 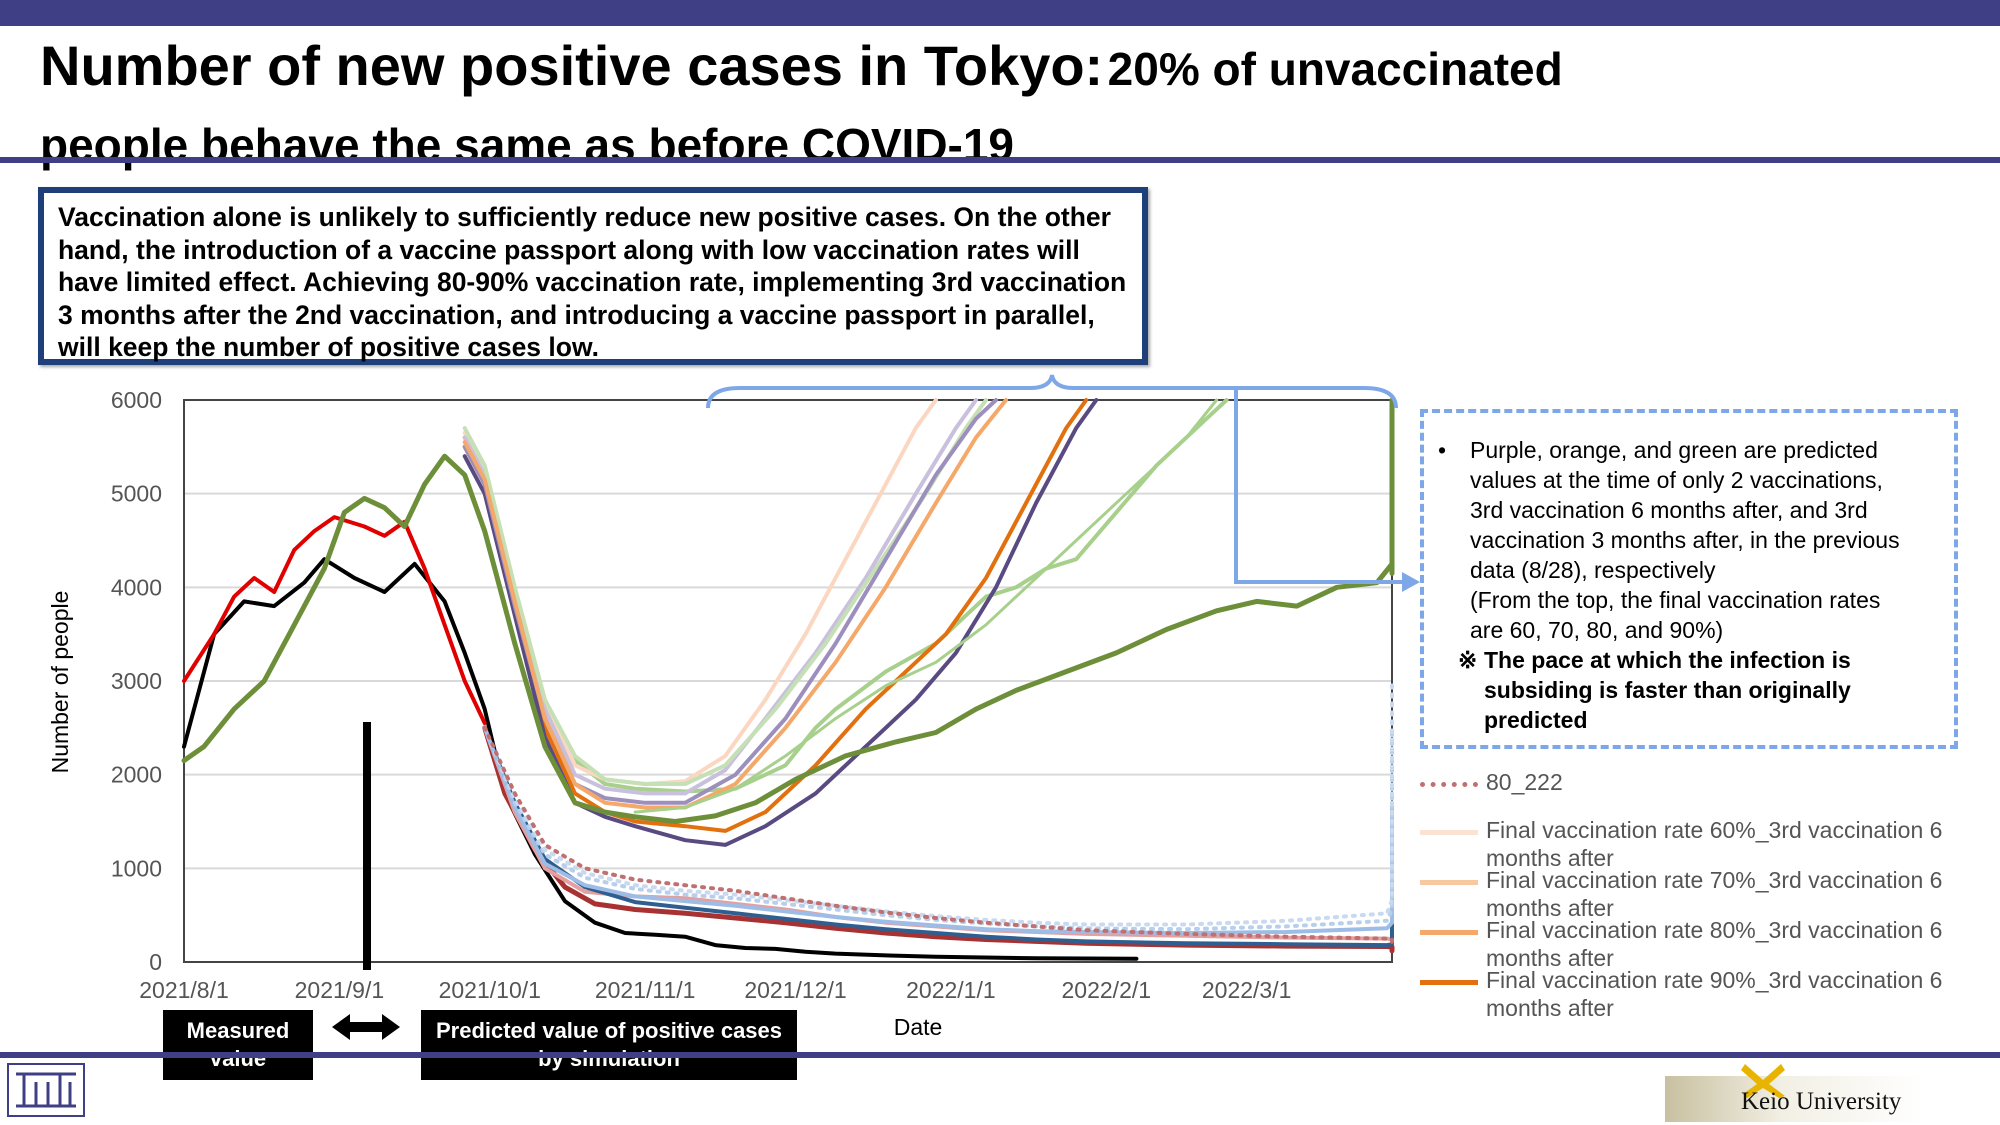 I want to click on measured-divider, so click(x=367, y=846).